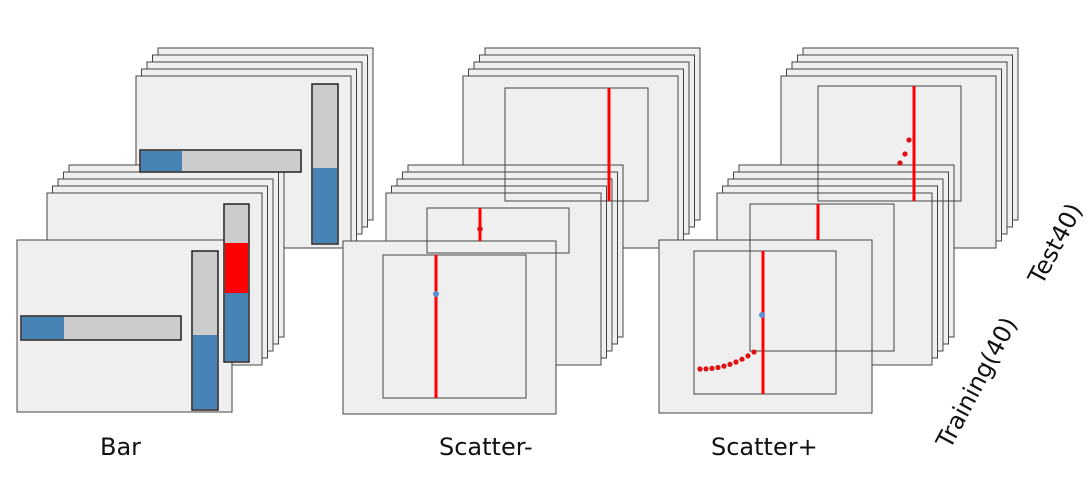 The image size is (1090, 500). What do you see at coordinates (727, 360) in the screenshot?
I see `scatter-plus-red-points` at bounding box center [727, 360].